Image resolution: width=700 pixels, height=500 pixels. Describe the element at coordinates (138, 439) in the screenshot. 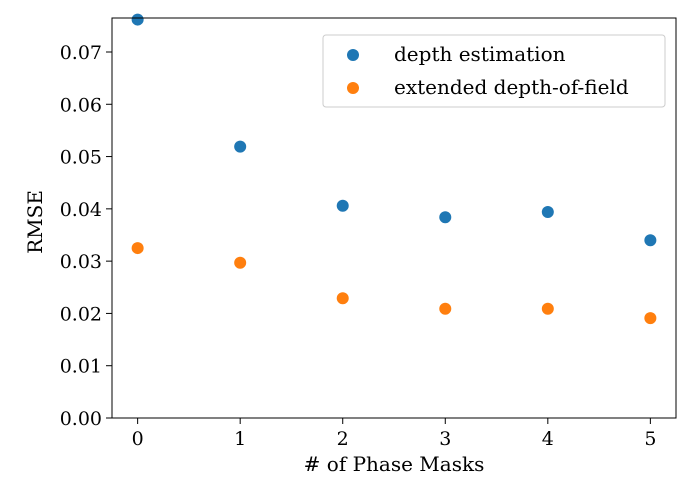

I see `x-tick-label: 0` at that location.